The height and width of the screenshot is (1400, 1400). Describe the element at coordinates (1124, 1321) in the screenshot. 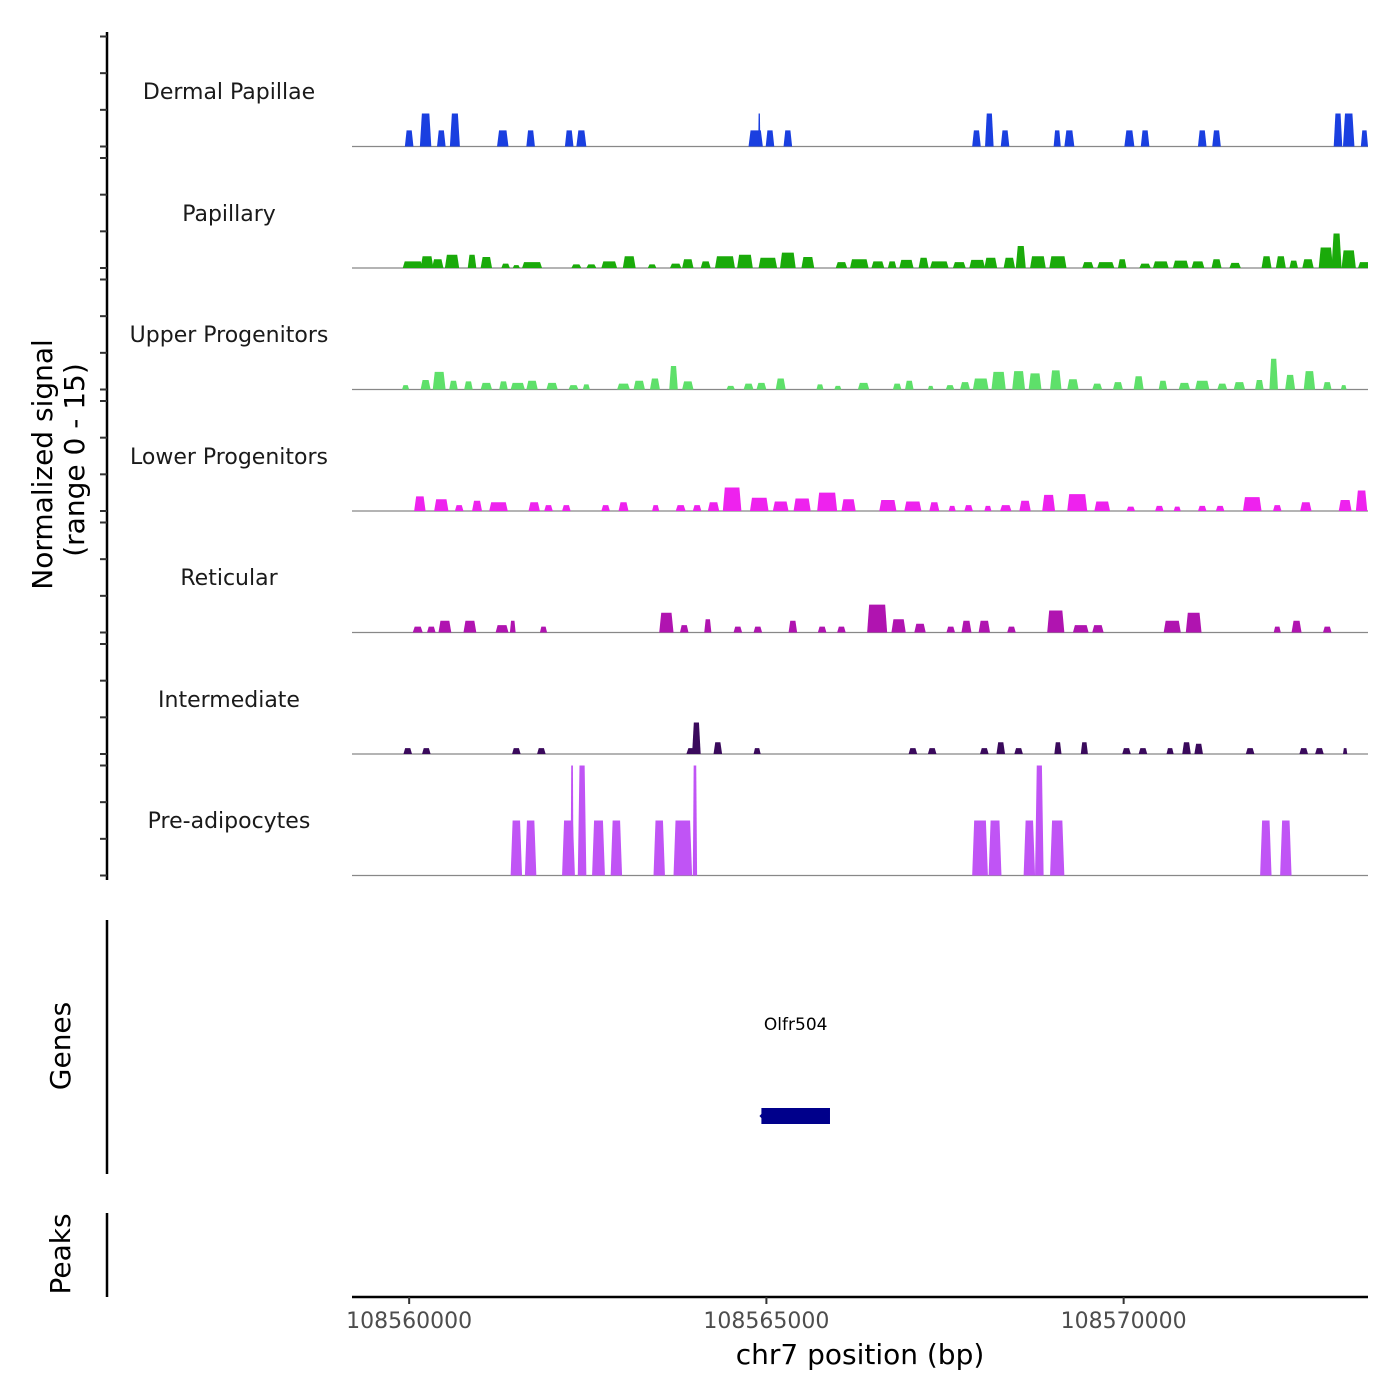

I see `x-tick-label: 108570000` at that location.